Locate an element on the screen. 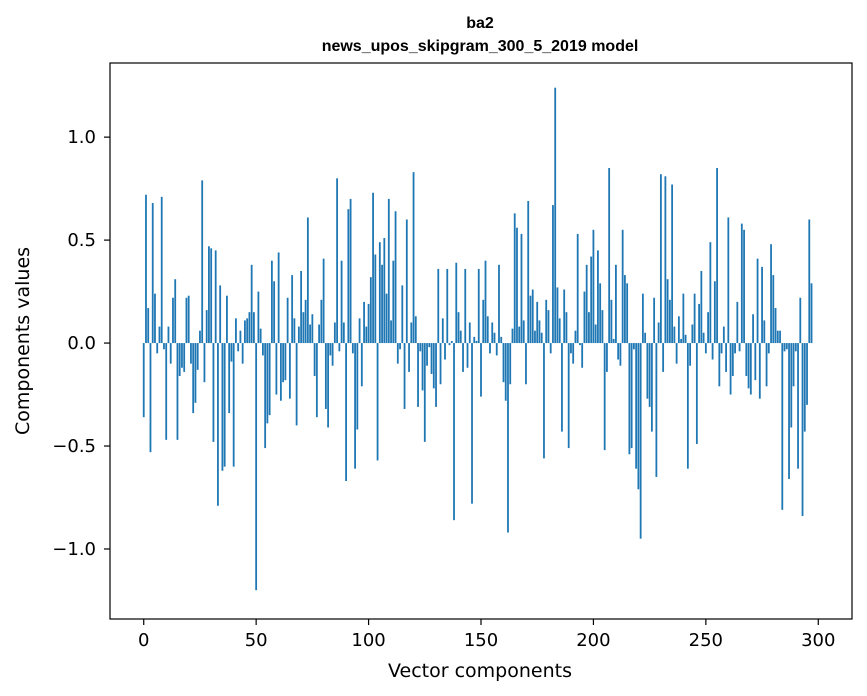 This screenshot has height=696, width=867. chart-title-line2: news_upos_skipgram_300_5_2019 model is located at coordinates (480, 46).